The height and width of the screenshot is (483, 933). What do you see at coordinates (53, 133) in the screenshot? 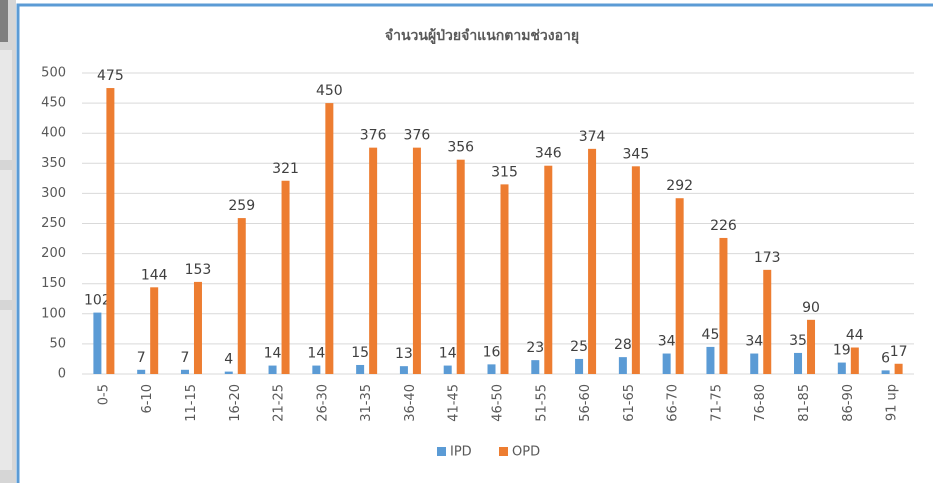
I see `y-tick-label: 400` at bounding box center [53, 133].